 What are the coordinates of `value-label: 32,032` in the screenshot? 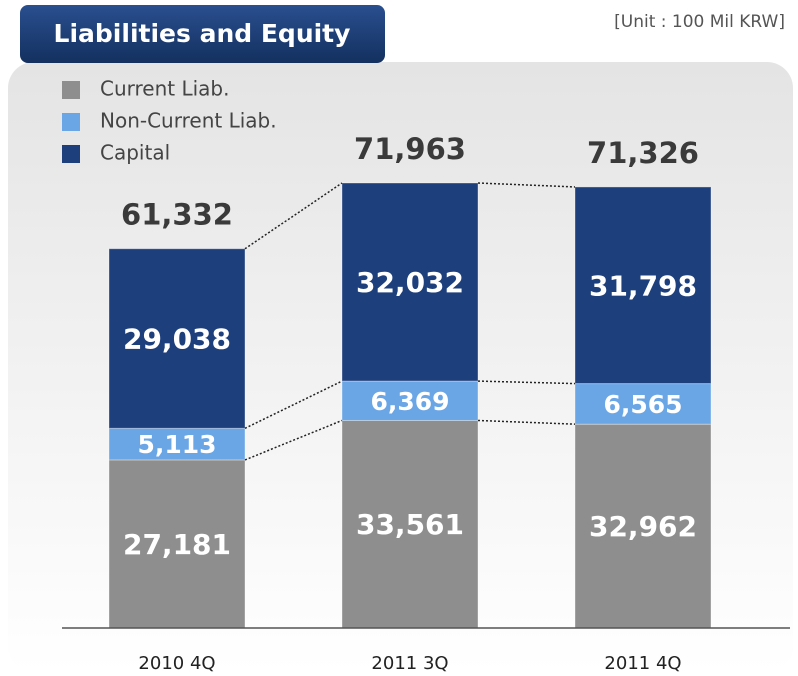 It's located at (410, 282).